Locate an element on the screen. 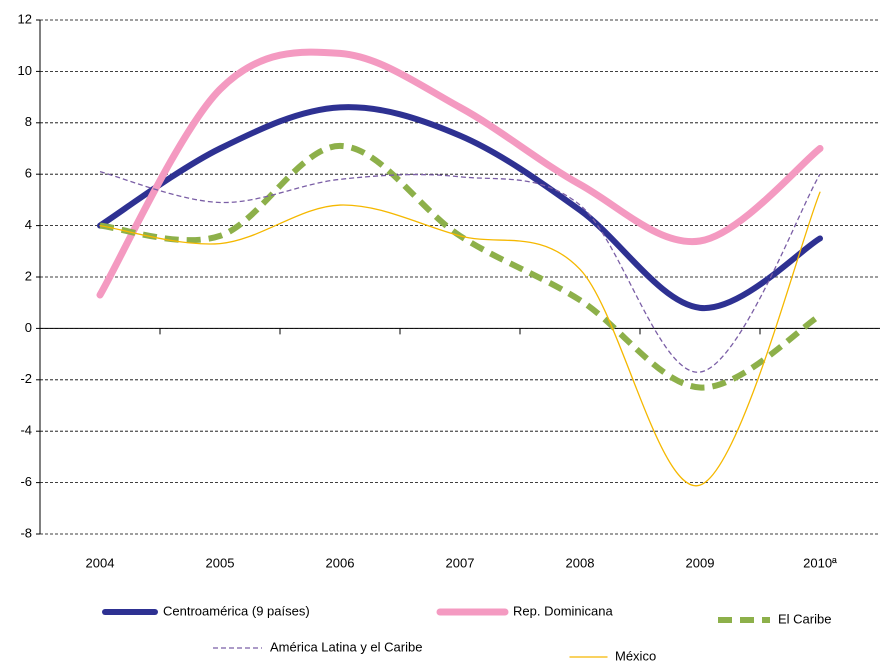 The width and height of the screenshot is (894, 661). y-tick-label: 6 is located at coordinates (28, 173).